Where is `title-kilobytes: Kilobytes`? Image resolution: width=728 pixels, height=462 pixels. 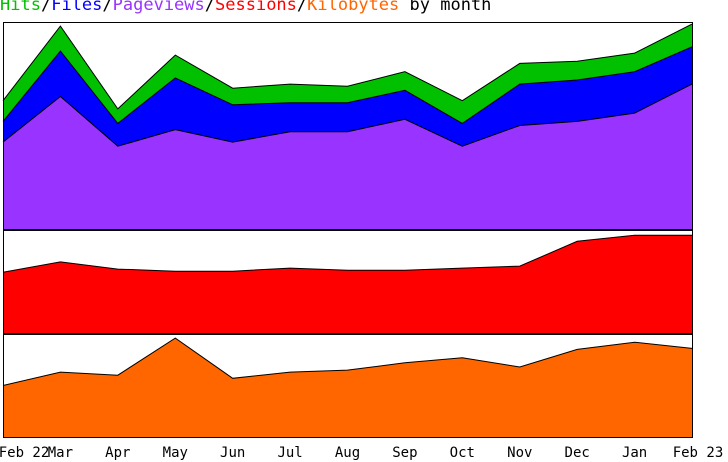
title-kilobytes: Kilobytes is located at coordinates (353, 7).